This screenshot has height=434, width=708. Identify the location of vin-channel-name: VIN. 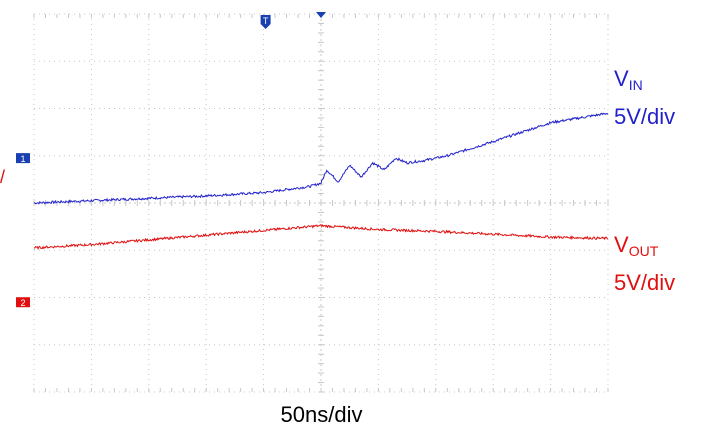
(628, 82).